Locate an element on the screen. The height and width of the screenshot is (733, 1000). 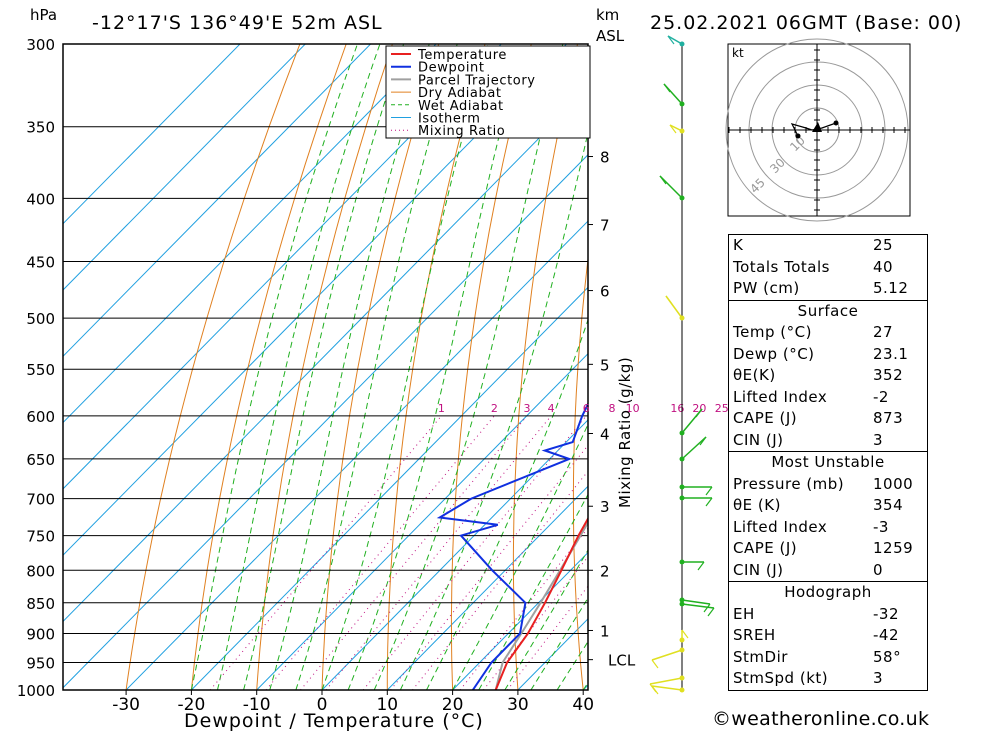
hodograph-trace is located at coordinates (813, 129).